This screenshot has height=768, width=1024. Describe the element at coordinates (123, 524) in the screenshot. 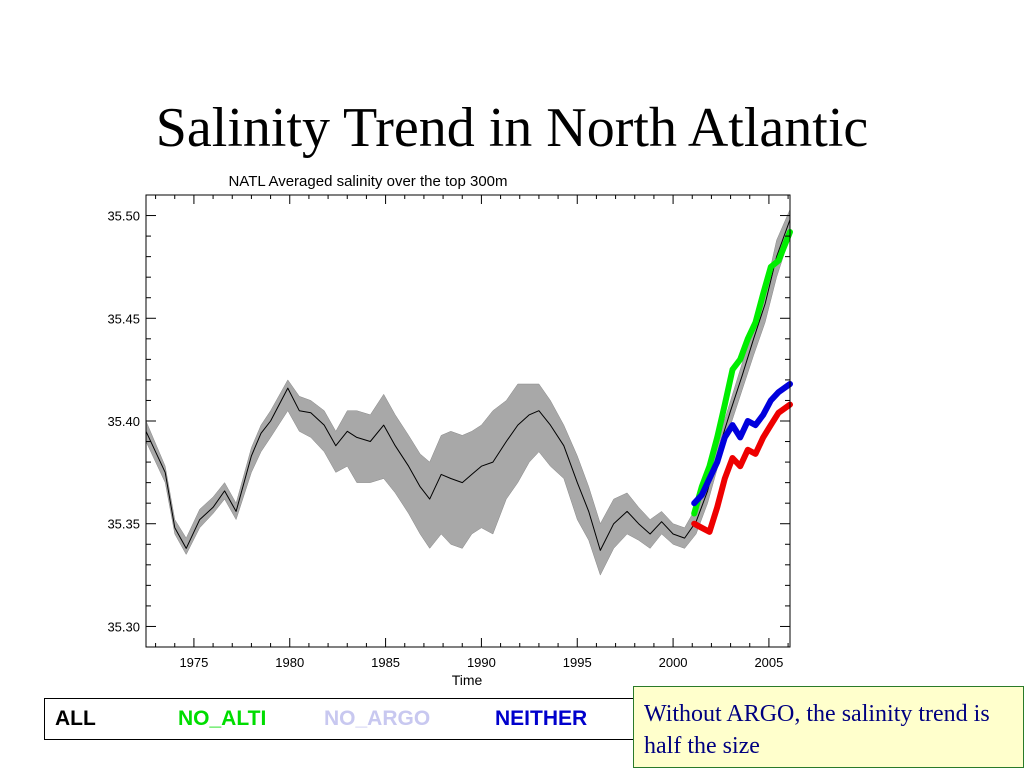

I see `y-tick-label: 35.35` at that location.